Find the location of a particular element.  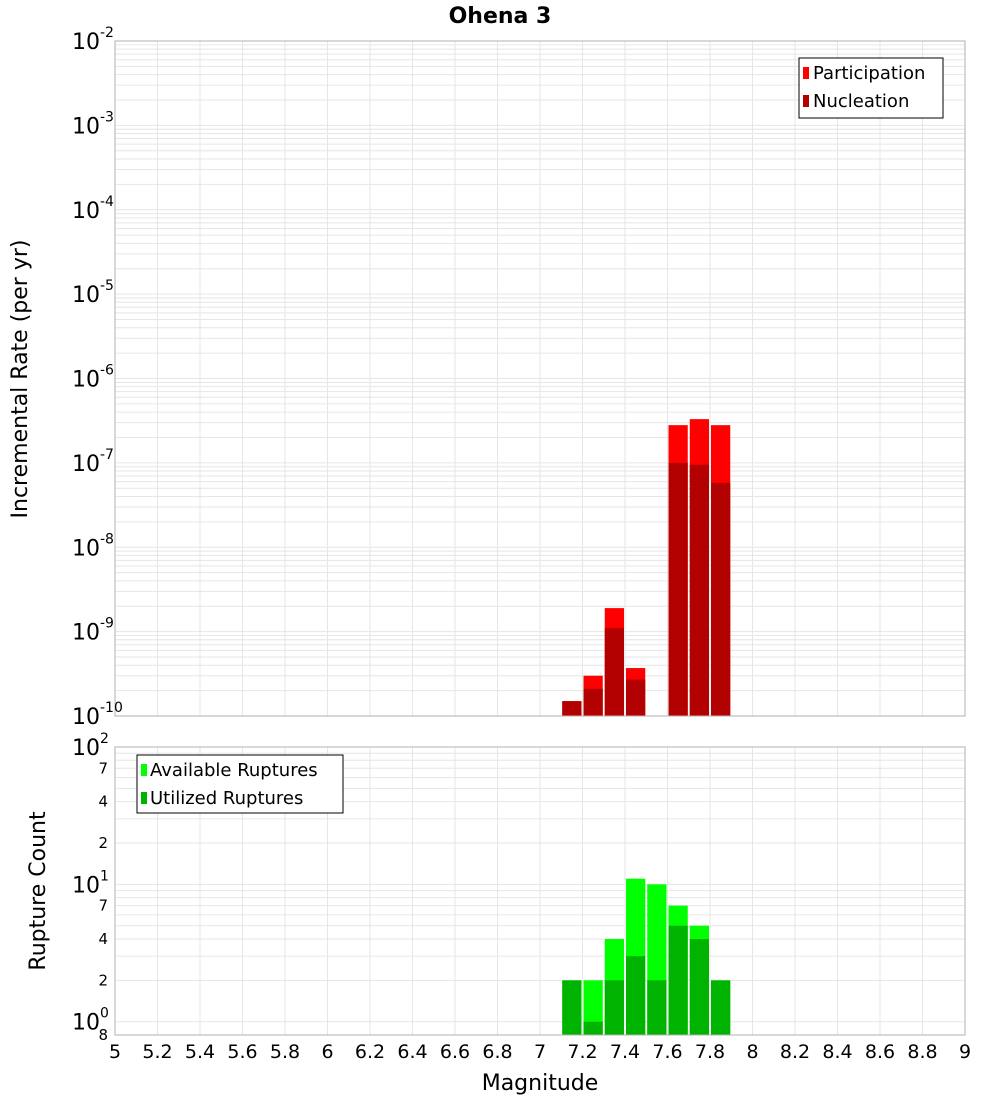

x-axis-label: Magnitude is located at coordinates (540, 1083).